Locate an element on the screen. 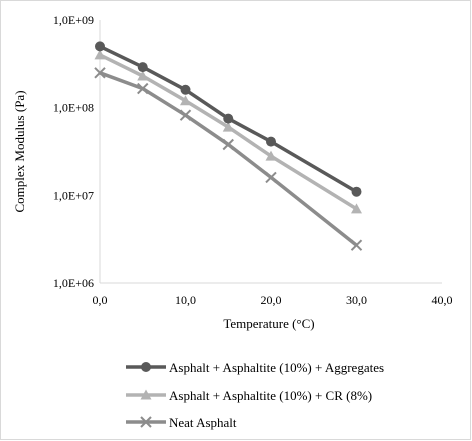 This screenshot has height=441, width=472. y-tick-label: 1,0E+06 is located at coordinates (73, 283).